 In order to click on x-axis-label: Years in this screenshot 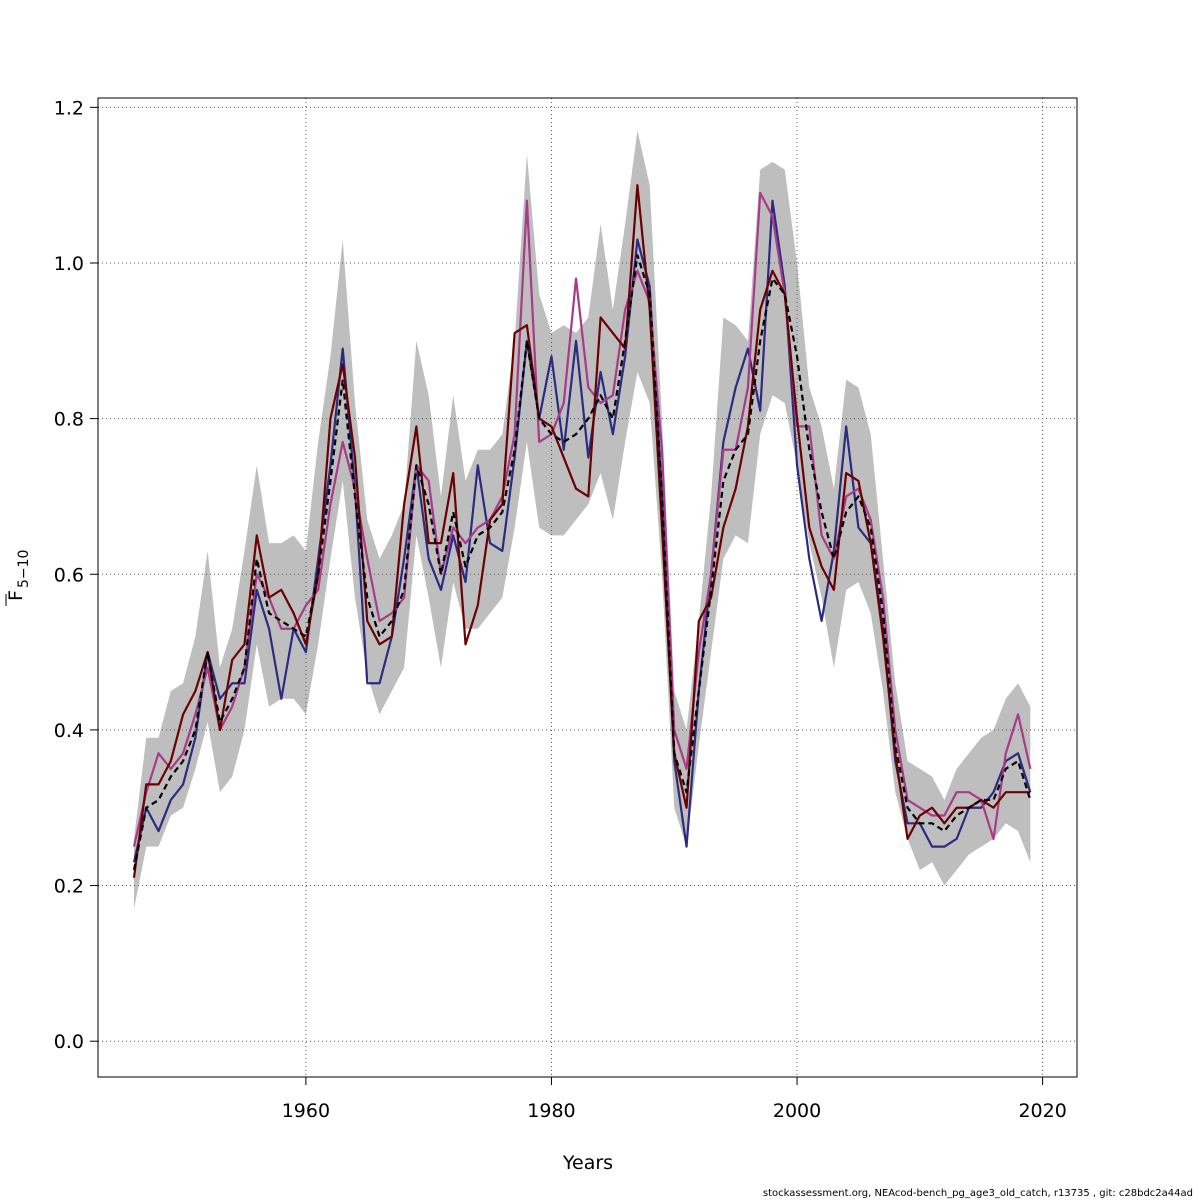, I will do `click(587, 1163)`.